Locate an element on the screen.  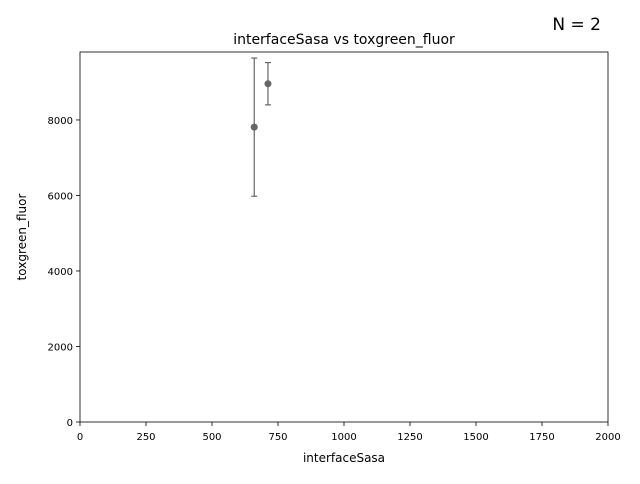
x-tick-label: 2000 is located at coordinates (607, 437).